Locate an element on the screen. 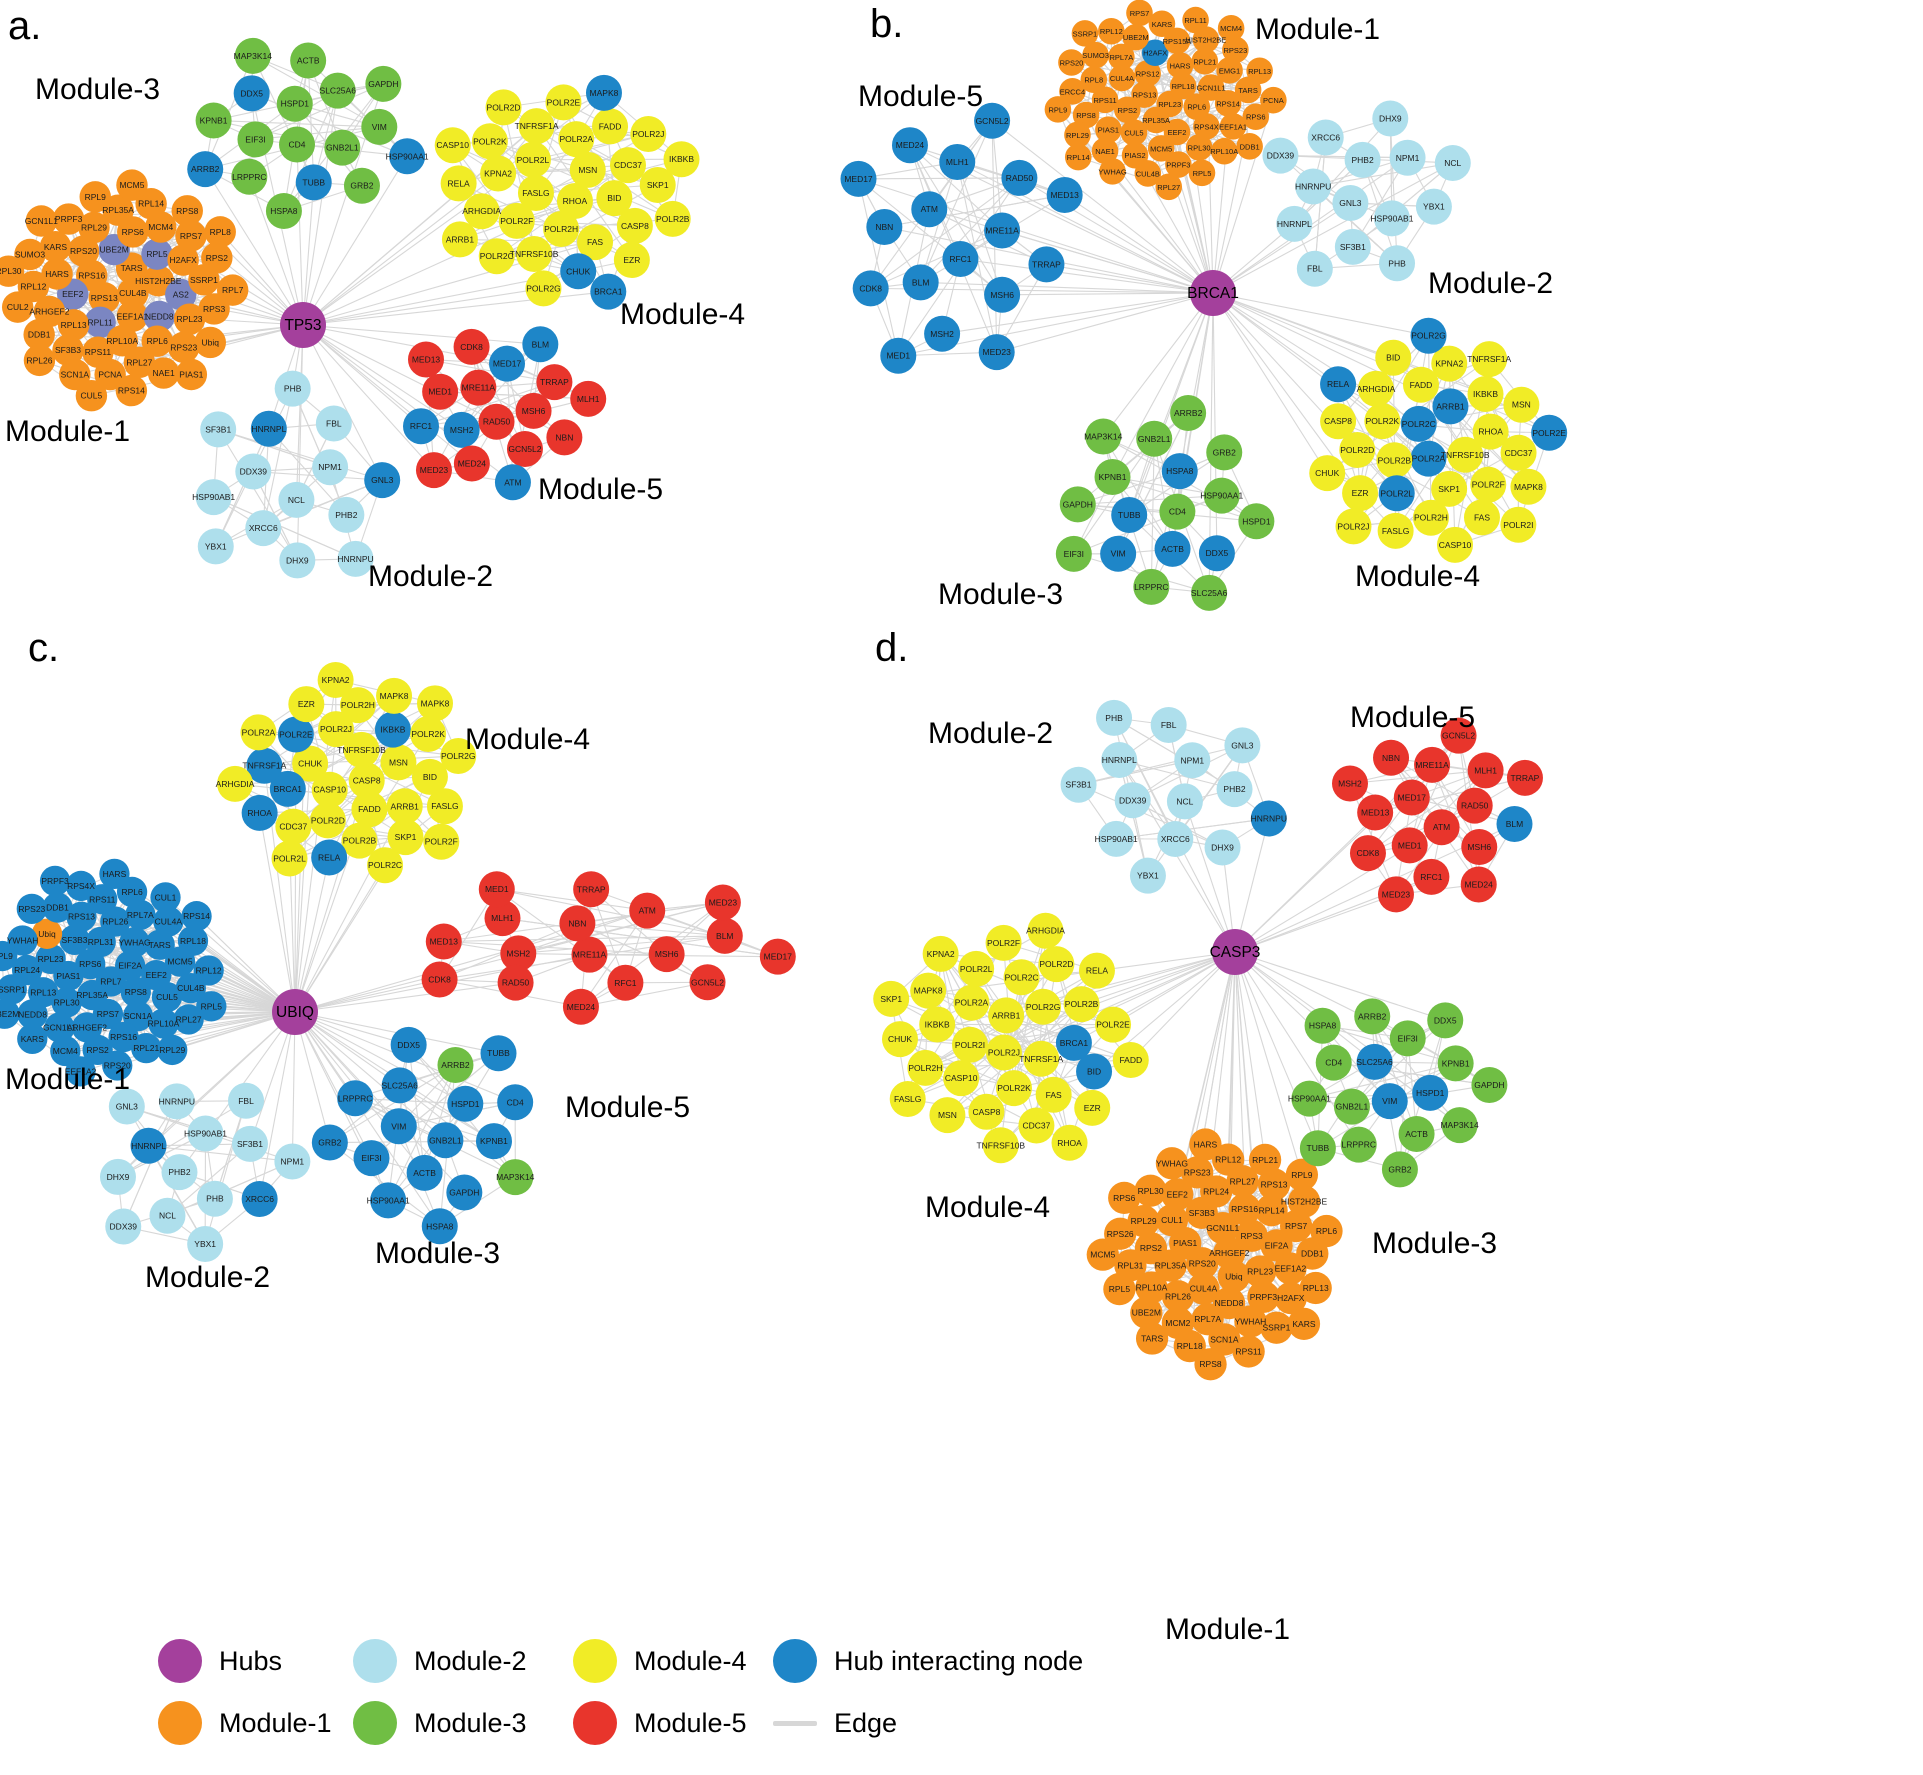 The image size is (1923, 1775). node-YBX1 is located at coordinates (215, 546).